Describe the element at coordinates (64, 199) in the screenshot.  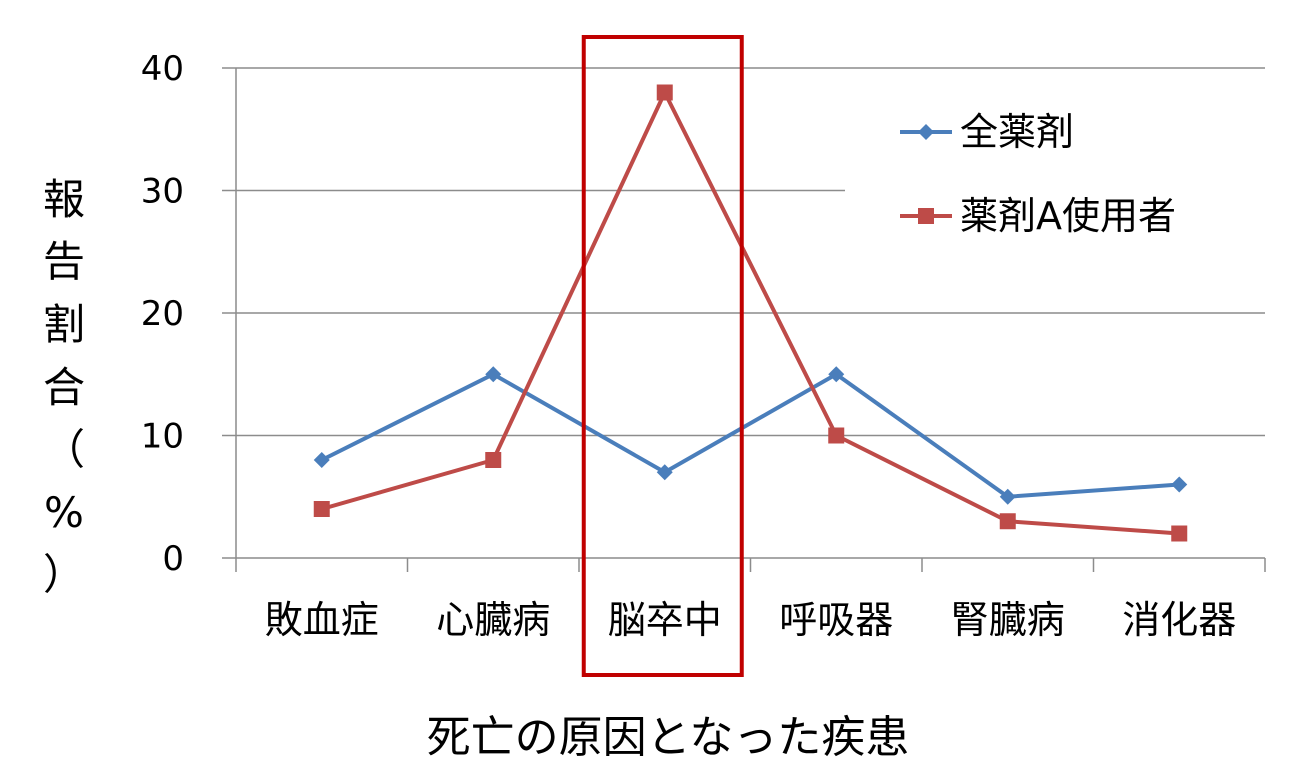
I see `y-axis-label-char: 報` at that location.